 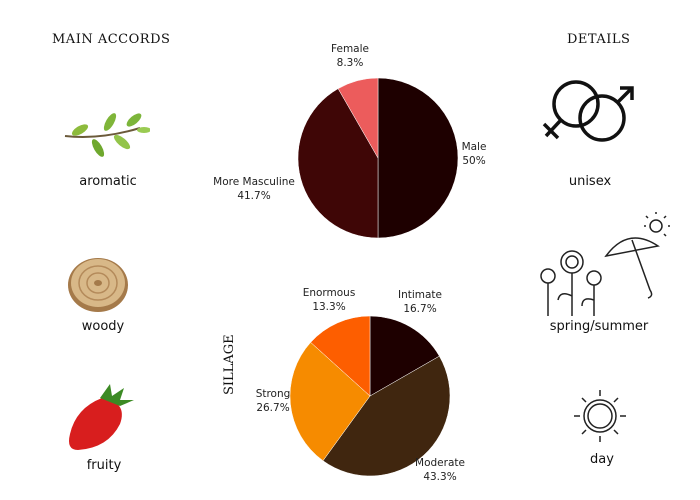 I want to click on accord-label-woody: woody, so click(x=103, y=326).